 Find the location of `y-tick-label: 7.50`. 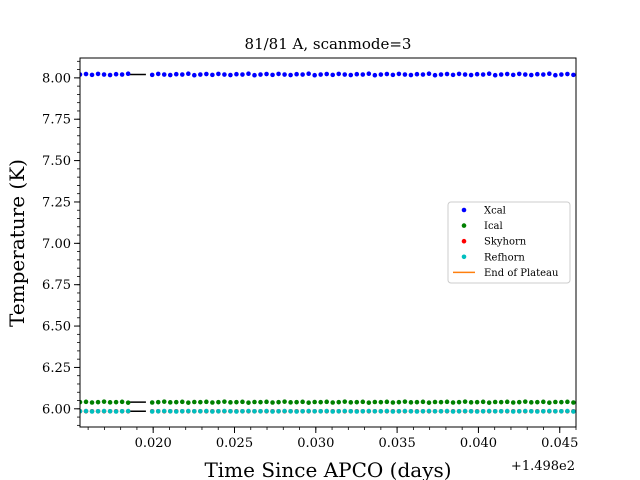

y-tick-label: 7.50 is located at coordinates (56, 161).